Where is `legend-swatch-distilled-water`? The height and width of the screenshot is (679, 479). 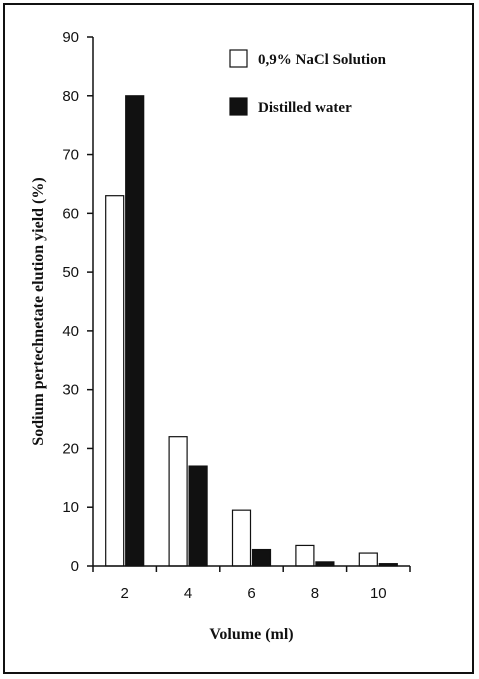 legend-swatch-distilled-water is located at coordinates (238, 106).